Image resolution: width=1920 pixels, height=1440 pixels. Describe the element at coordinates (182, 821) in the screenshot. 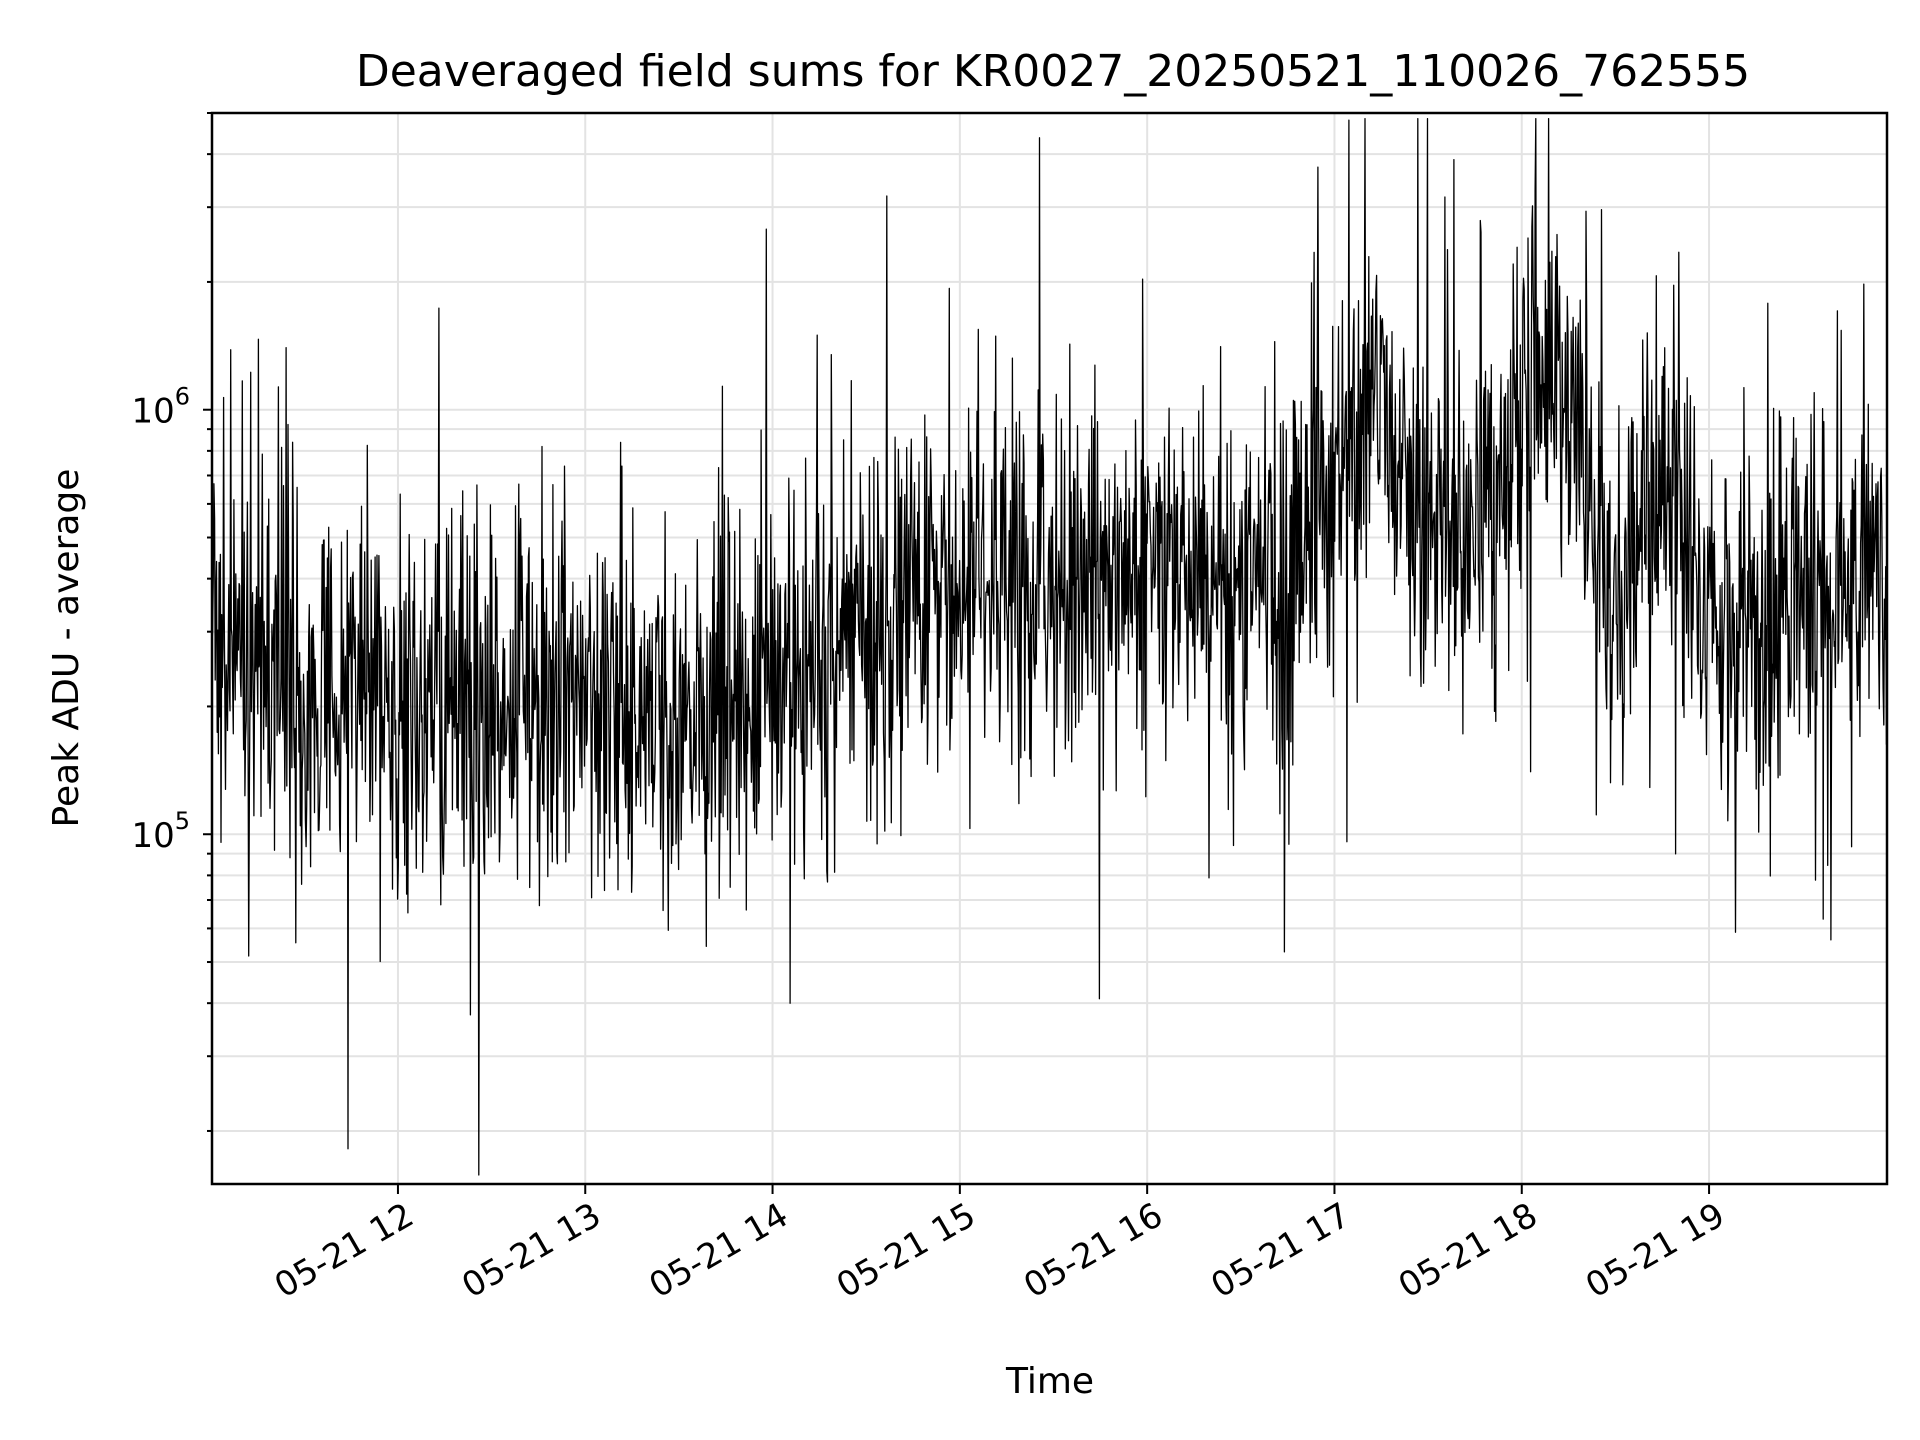

I see `y-tick-exponent: 5` at that location.